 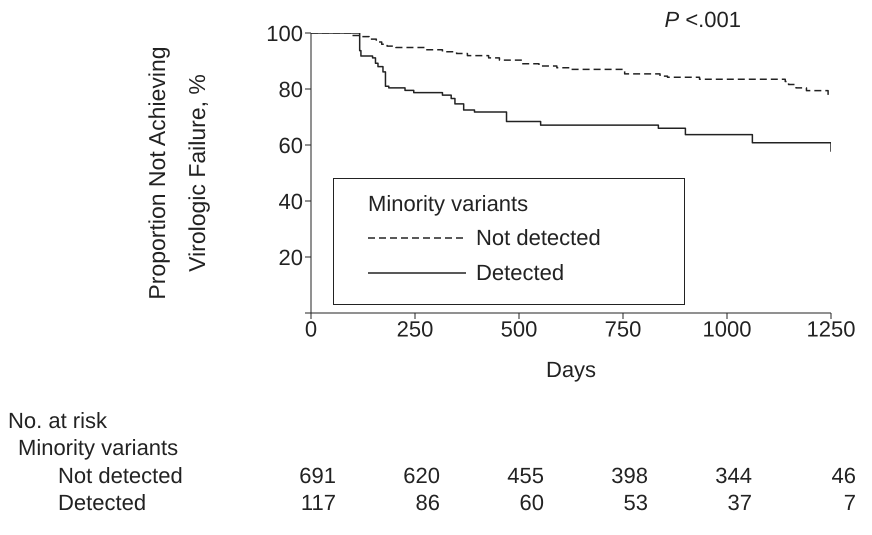 I want to click on text: Not detected, so click(x=120, y=475).